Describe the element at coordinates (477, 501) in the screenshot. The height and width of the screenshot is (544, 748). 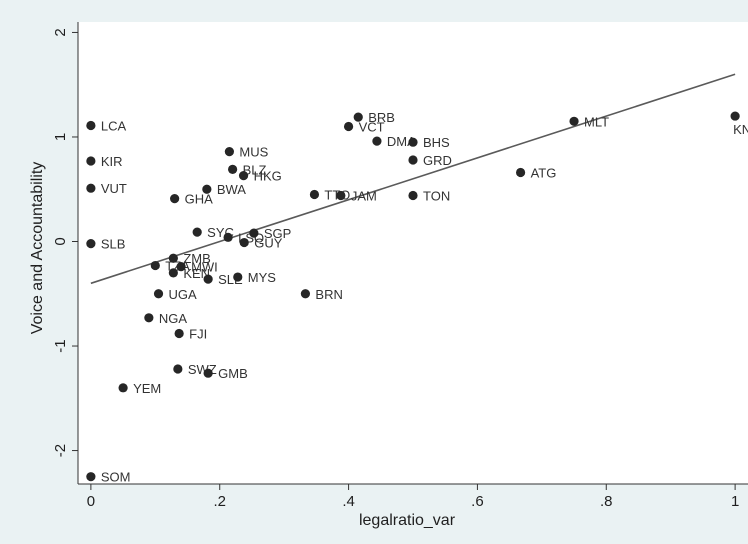
I see `x-tick-label: .6` at that location.